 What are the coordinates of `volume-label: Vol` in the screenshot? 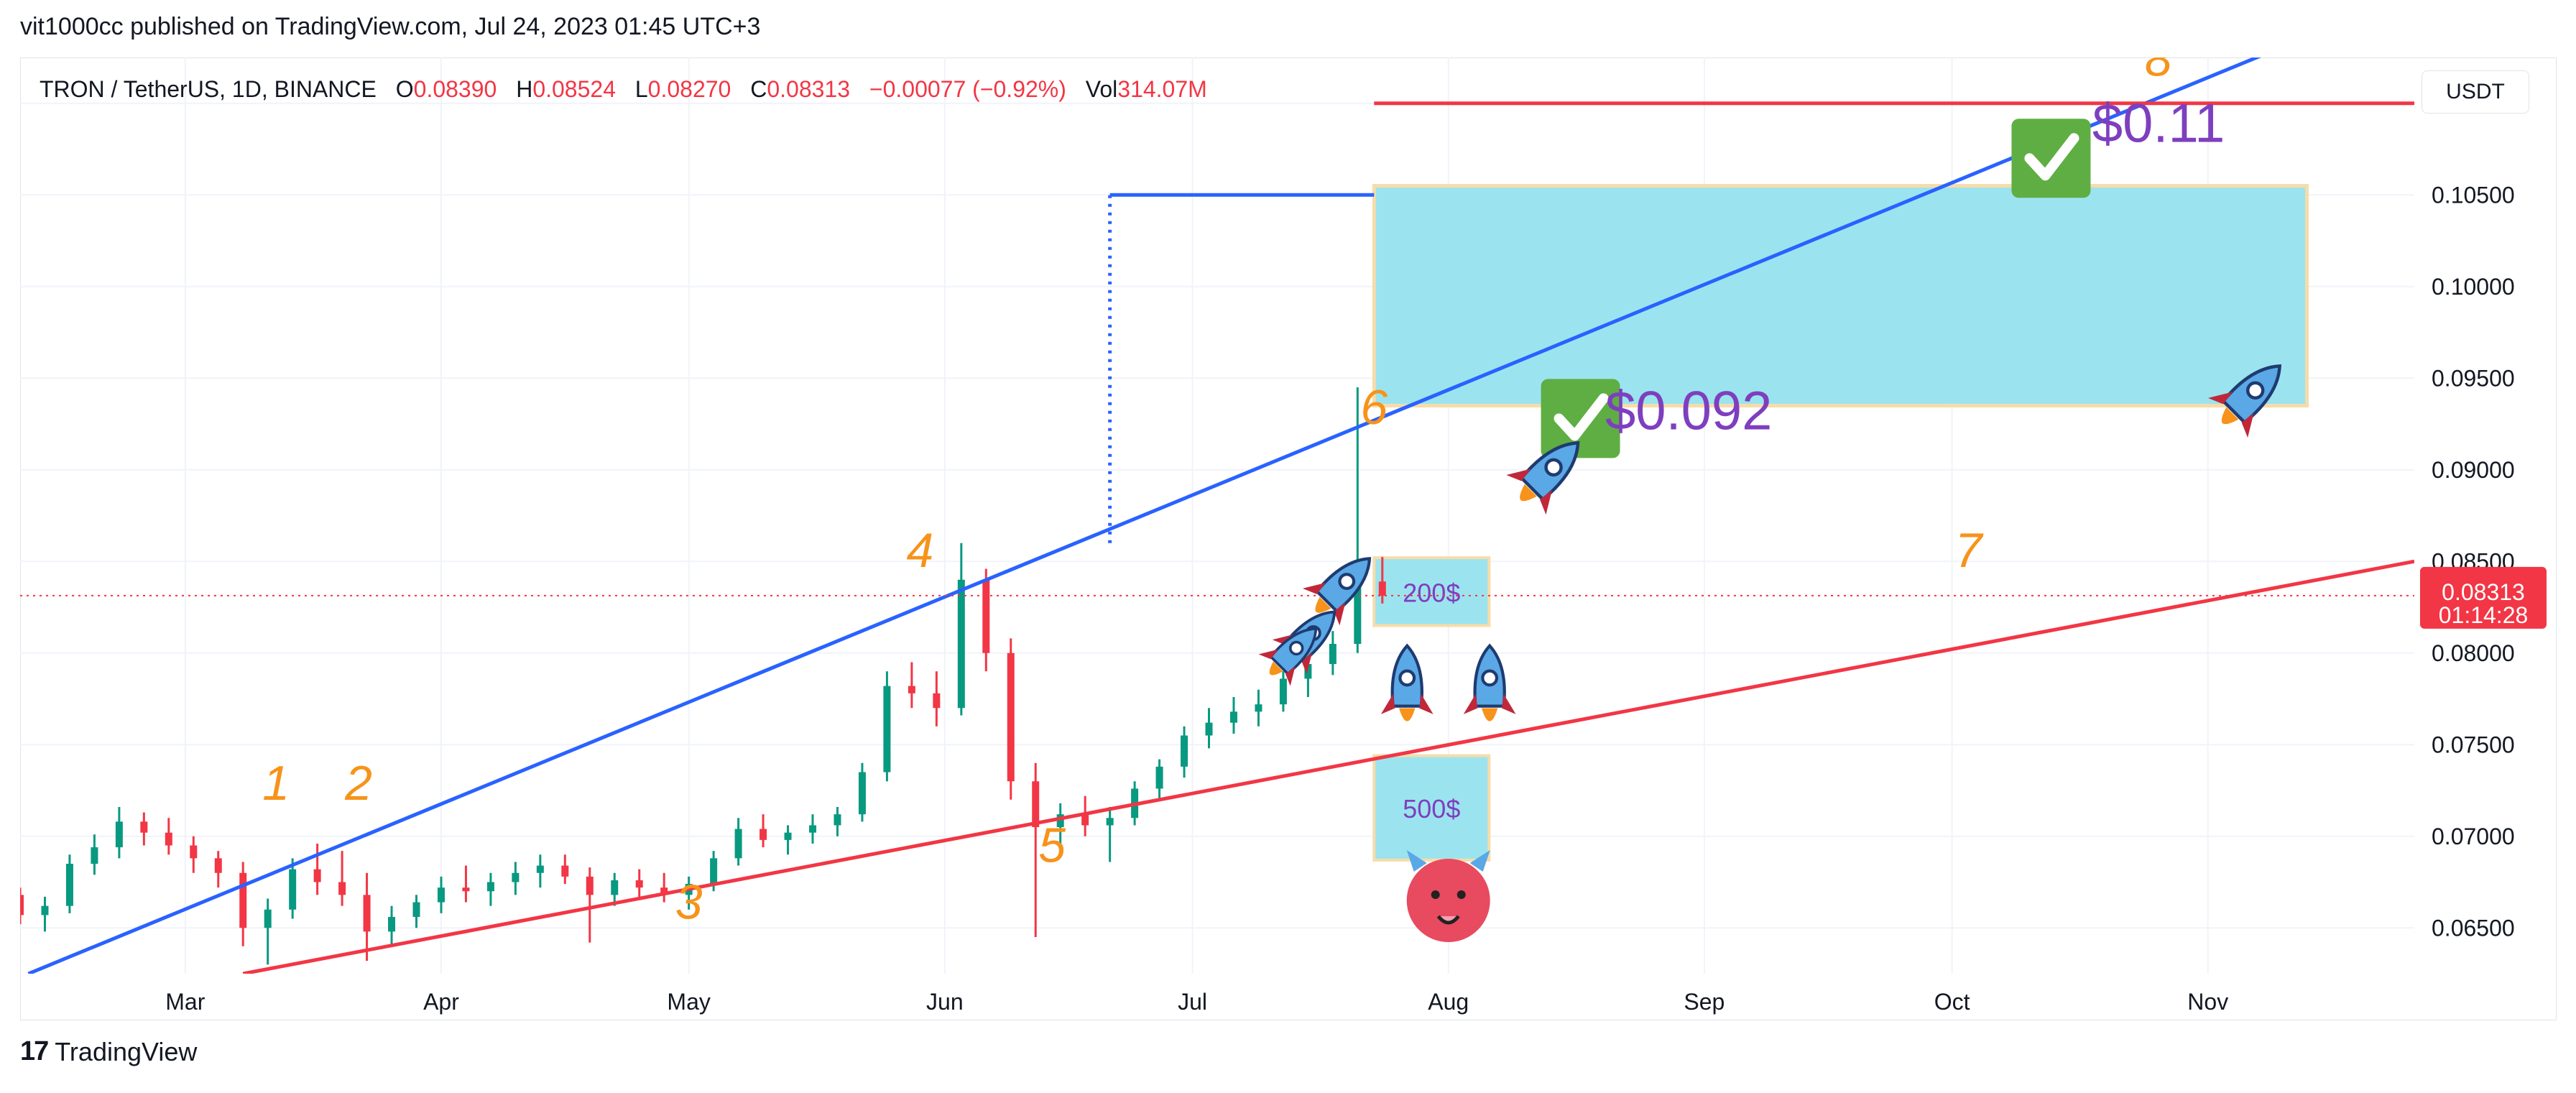 It's located at (1101, 89).